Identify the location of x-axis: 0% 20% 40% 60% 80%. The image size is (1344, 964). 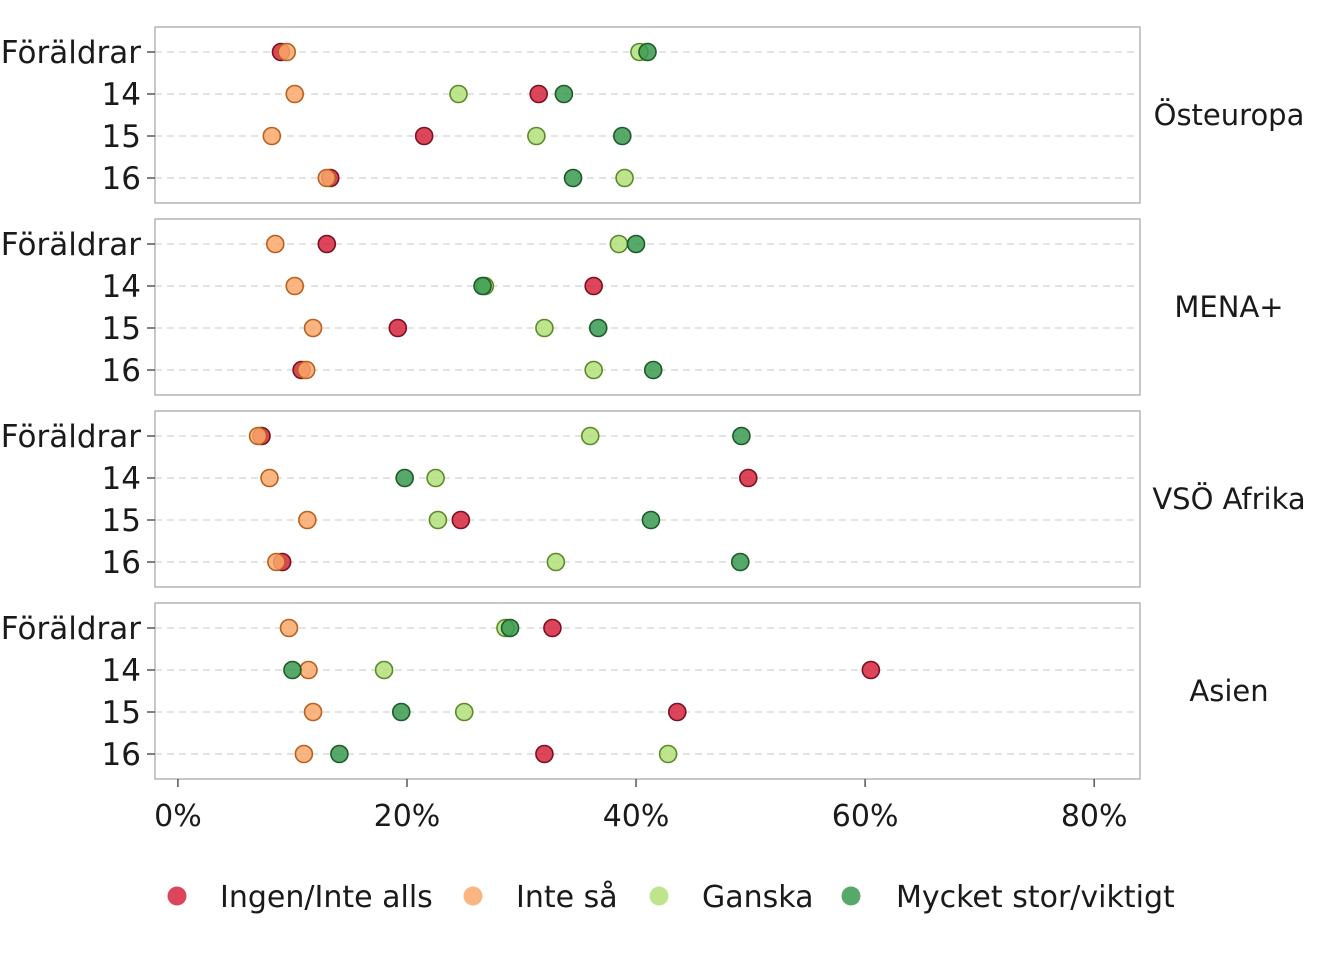
(641, 806).